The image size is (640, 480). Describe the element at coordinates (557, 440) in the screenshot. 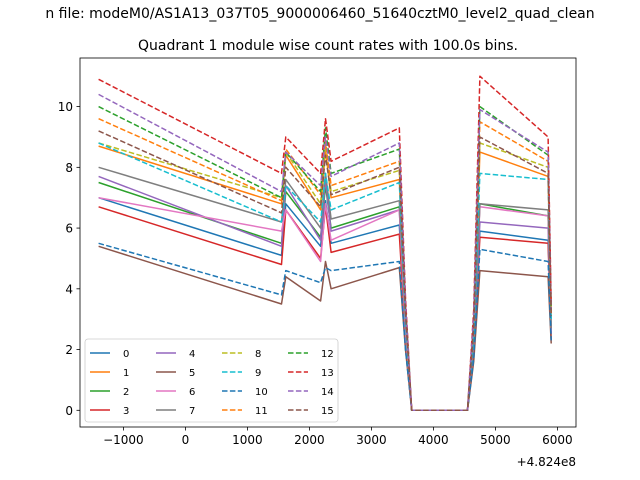

I see `x-tick-label: 6000` at that location.